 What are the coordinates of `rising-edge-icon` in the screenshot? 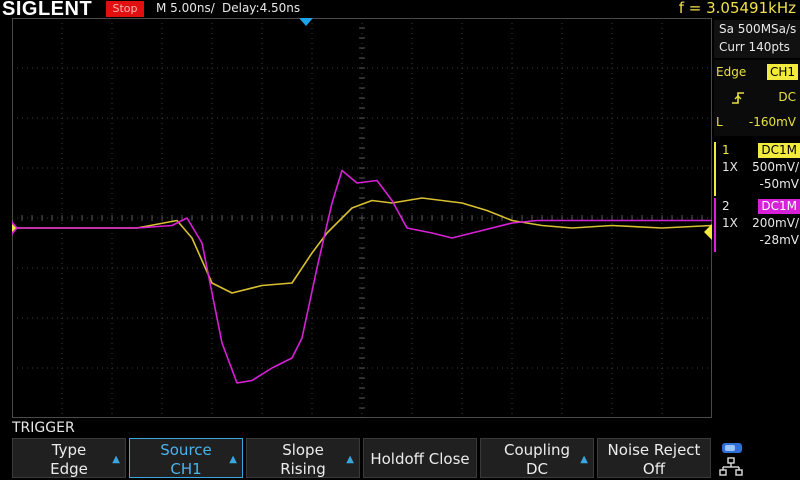 It's located at (731, 97).